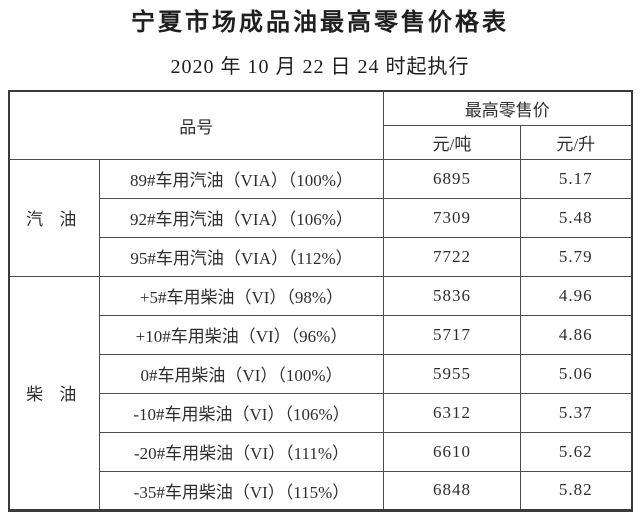 This screenshot has height=516, width=640. Describe the element at coordinates (576, 451) in the screenshot. I see `price-liter-cell: 5.62` at that location.